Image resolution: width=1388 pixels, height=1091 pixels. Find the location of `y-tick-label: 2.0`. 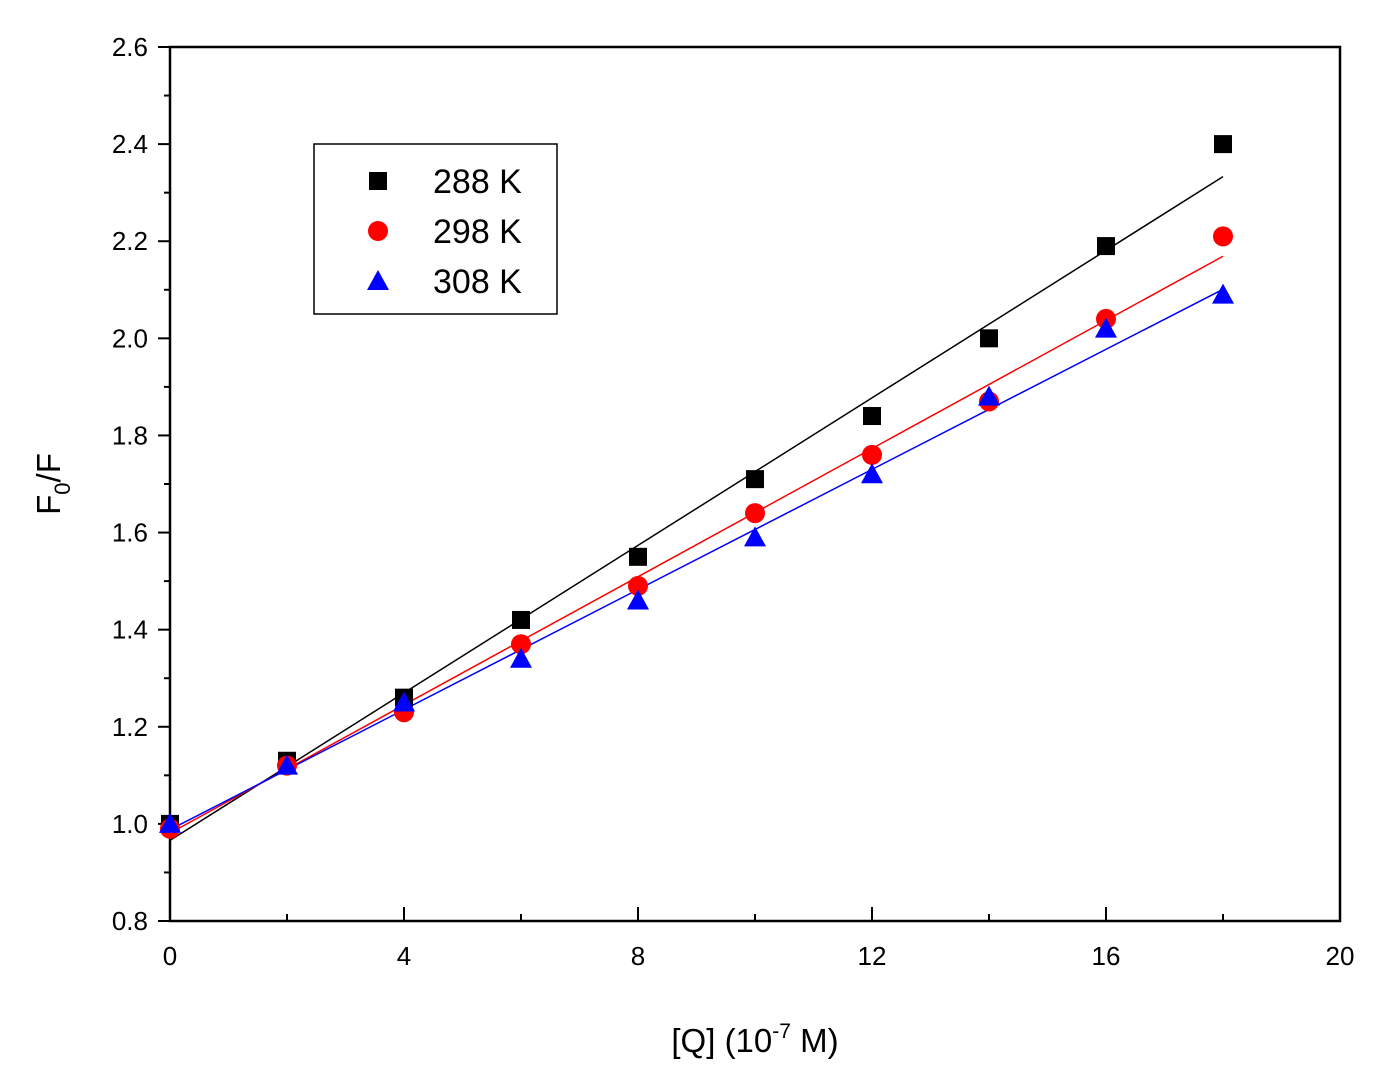

y-tick-label: 2.0 is located at coordinates (130, 338).